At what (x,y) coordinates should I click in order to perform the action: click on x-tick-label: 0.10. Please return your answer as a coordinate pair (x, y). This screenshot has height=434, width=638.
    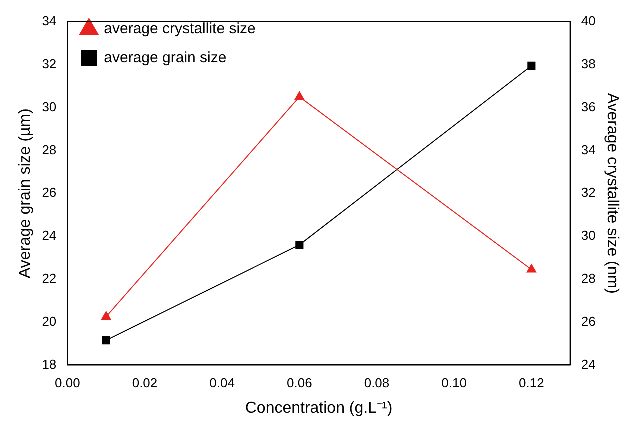
    Looking at the image, I should click on (454, 383).